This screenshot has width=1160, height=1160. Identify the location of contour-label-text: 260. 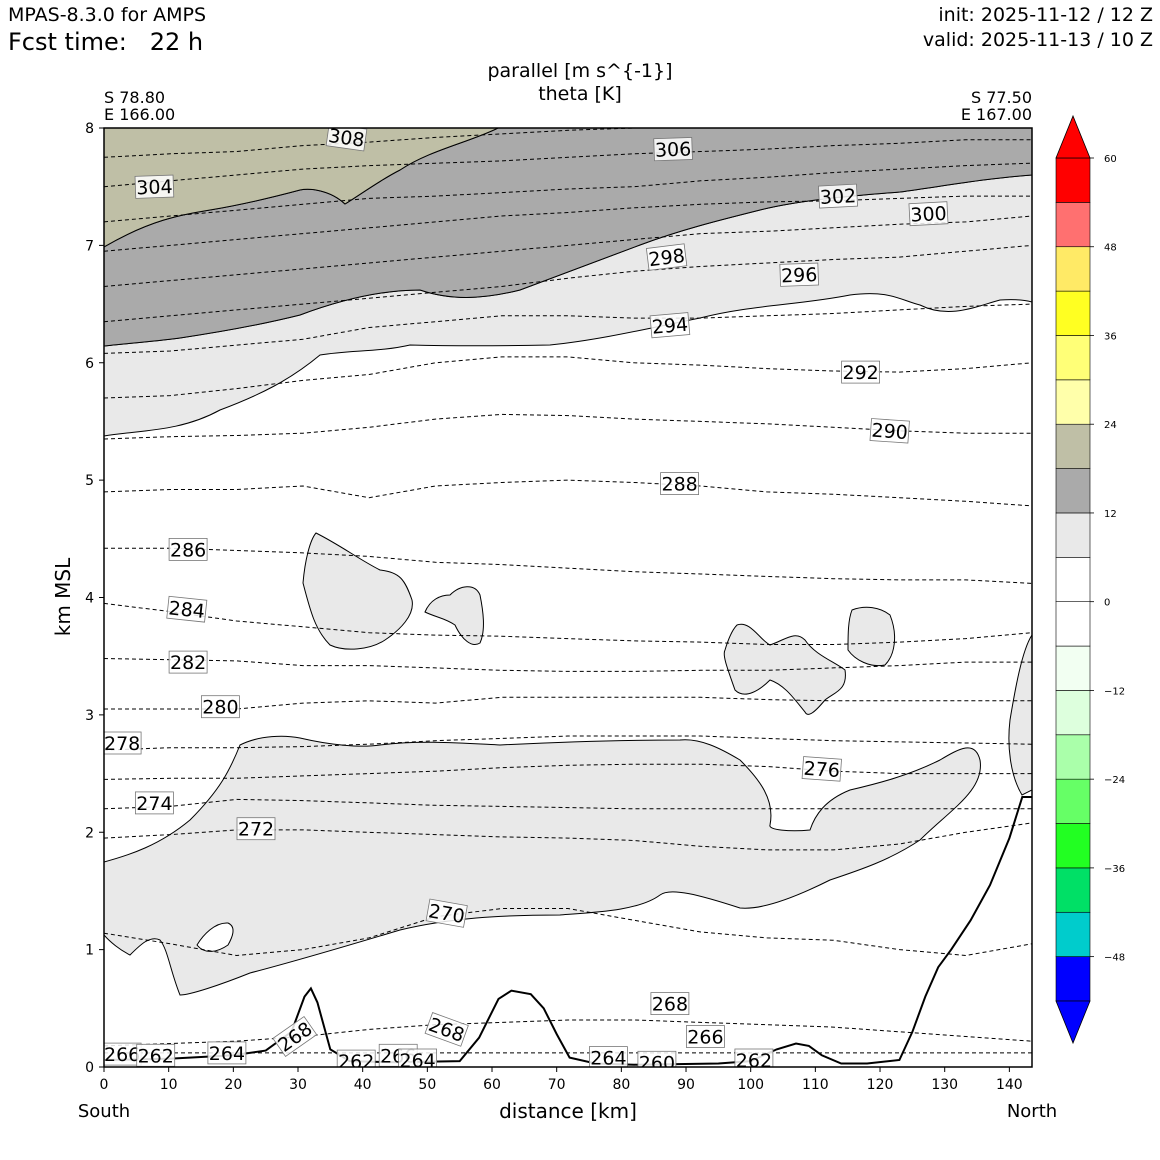
(657, 1063).